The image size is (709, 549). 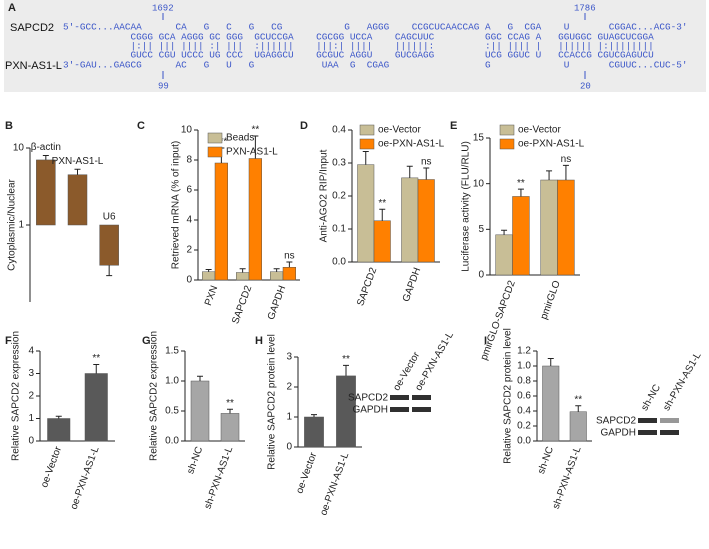 What do you see at coordinates (651, 398) in the screenshot?
I see `lane-label: sh-NC` at bounding box center [651, 398].